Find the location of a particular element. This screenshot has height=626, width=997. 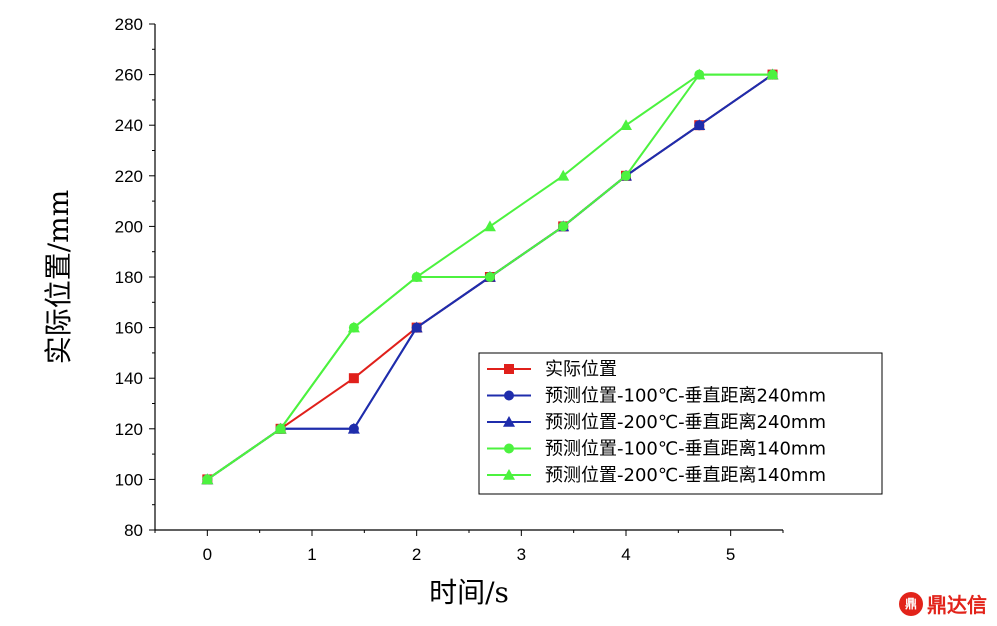

legend-label: 实际位置 is located at coordinates (581, 369).